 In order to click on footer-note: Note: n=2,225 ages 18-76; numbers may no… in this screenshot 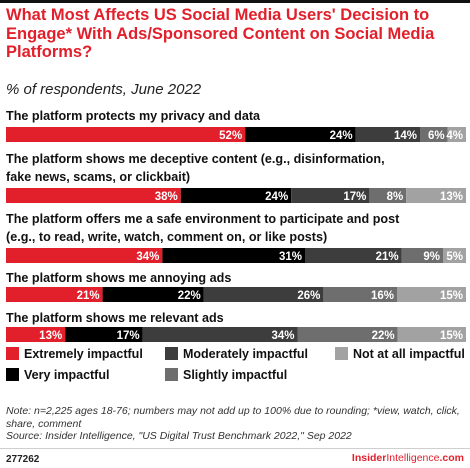, I will do `click(233, 417)`.